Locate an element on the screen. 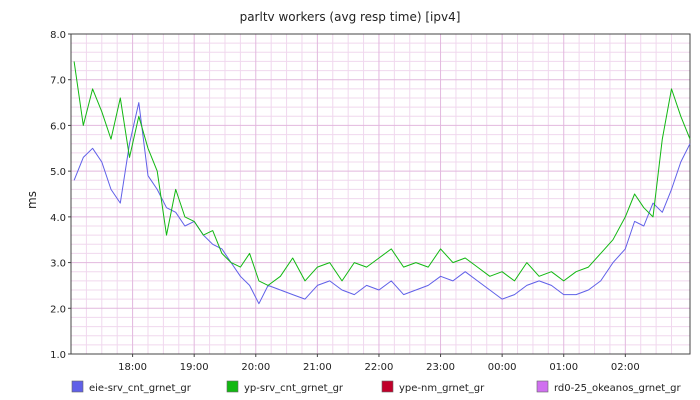 This screenshot has height=400, width=700. y-tick-label: 5.0 is located at coordinates (58, 172).